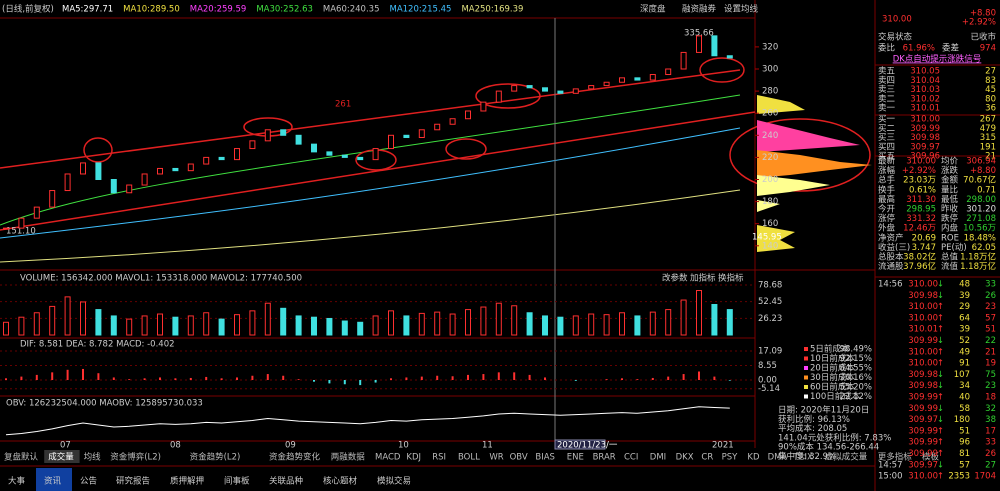 This screenshot has height=491, width=1000. What do you see at coordinates (723, 446) in the screenshot?
I see `x-tick-label: 2021` at bounding box center [723, 446].